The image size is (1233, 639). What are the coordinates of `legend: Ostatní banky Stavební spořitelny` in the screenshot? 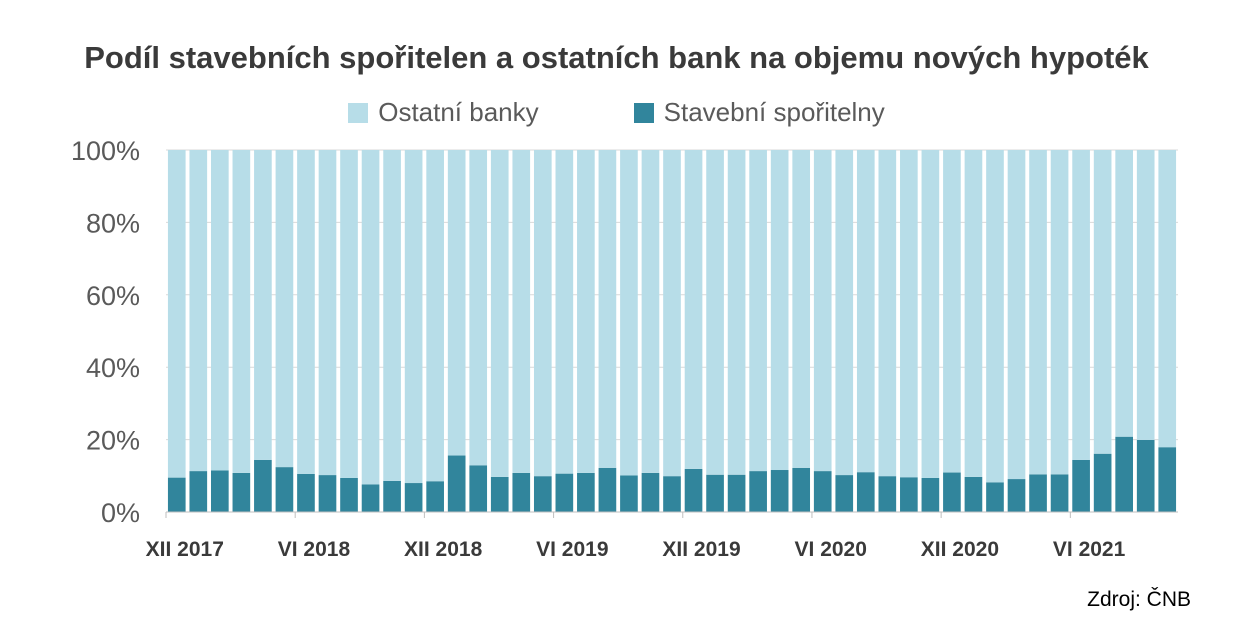 It's located at (616, 112).